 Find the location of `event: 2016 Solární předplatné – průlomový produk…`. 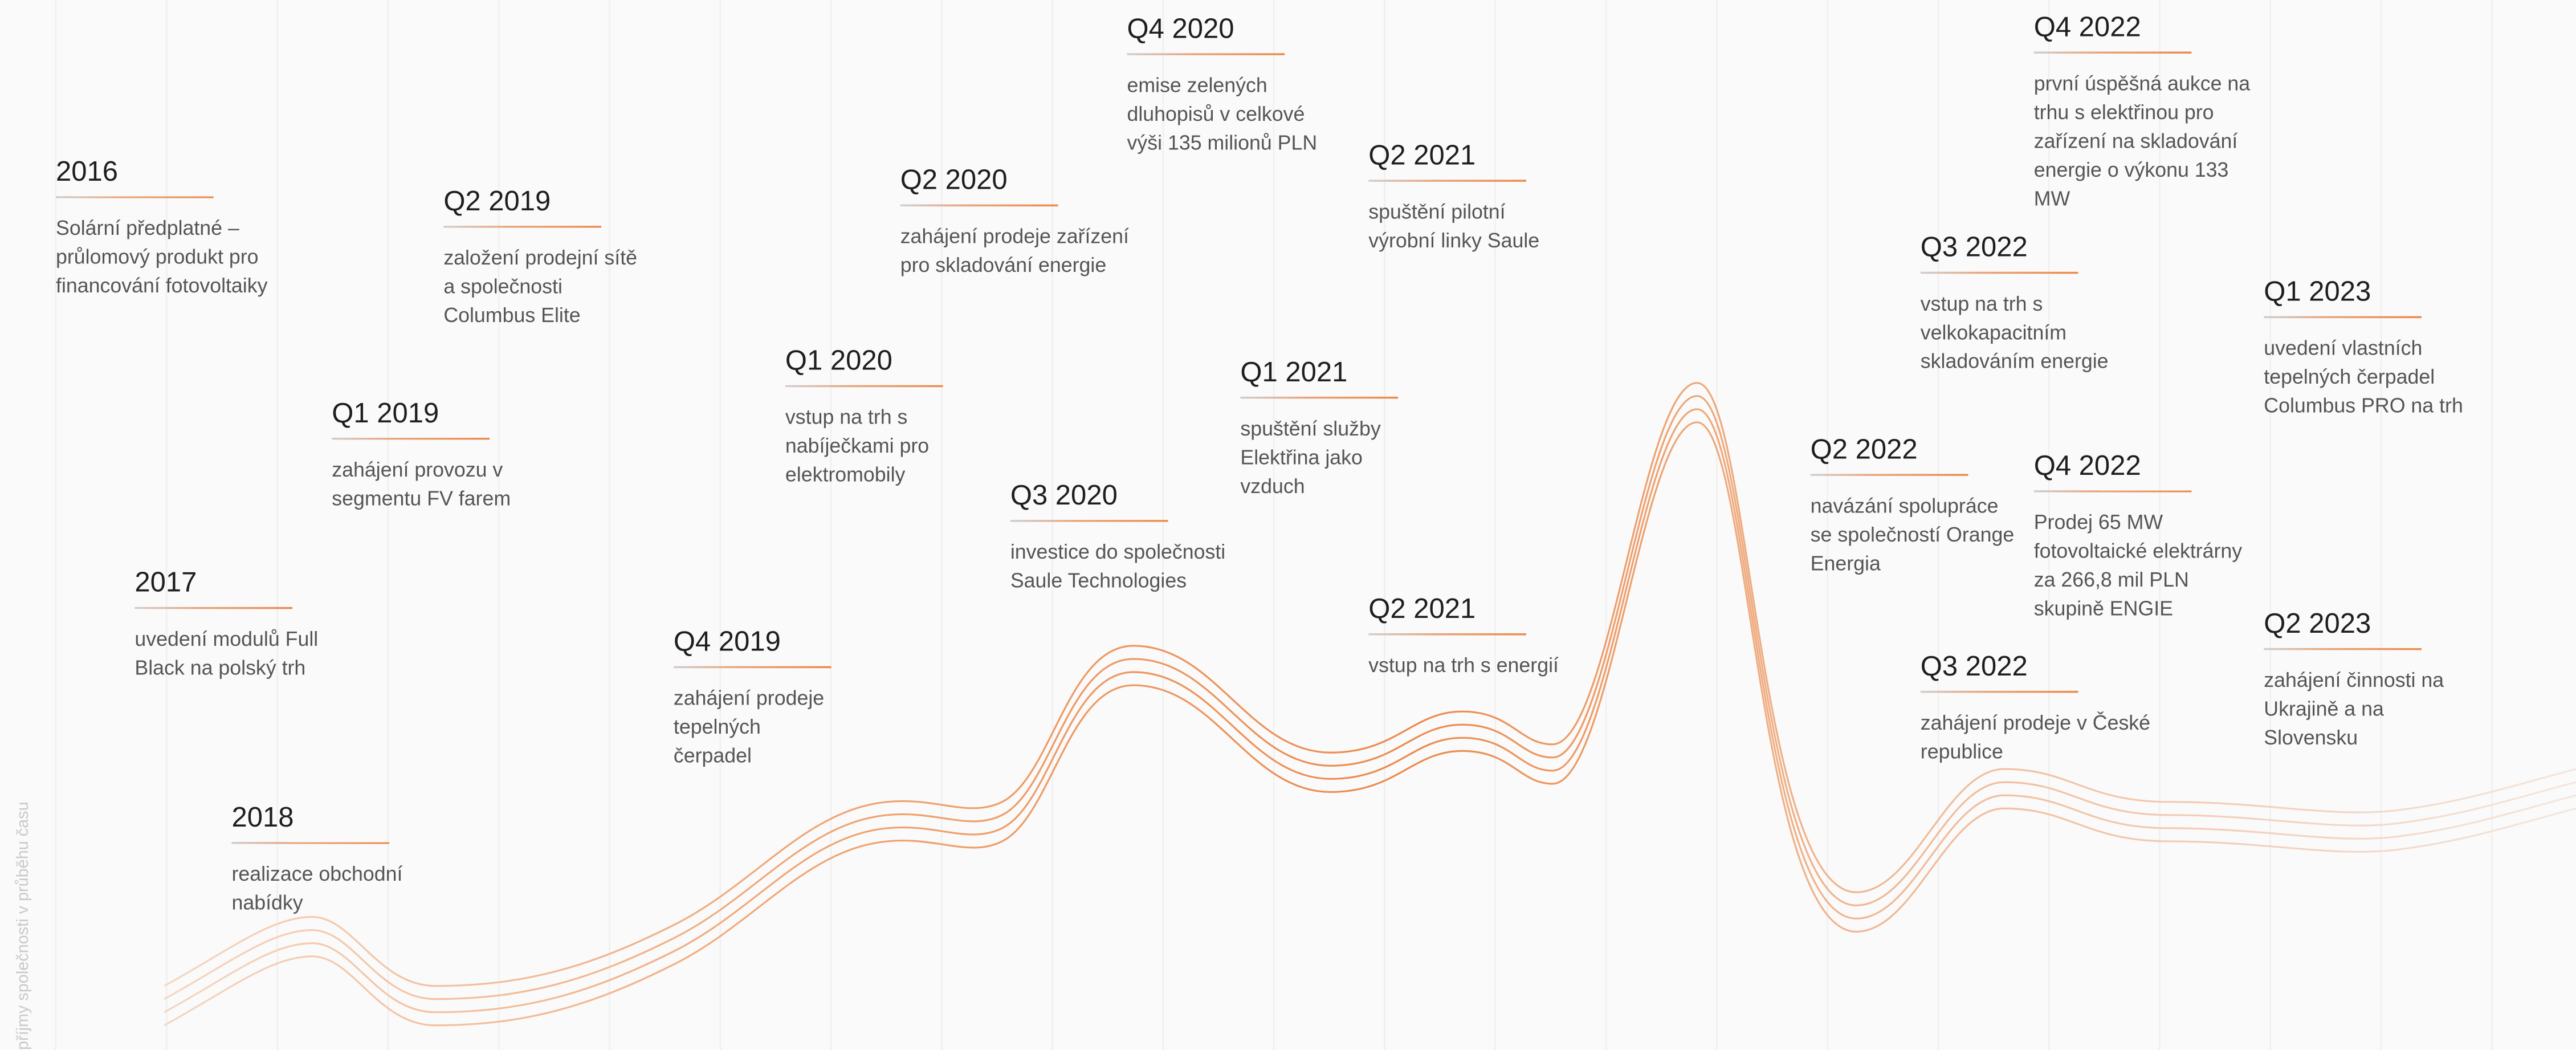

event: 2016 Solární předplatné – průlomový produk… is located at coordinates (162, 226).